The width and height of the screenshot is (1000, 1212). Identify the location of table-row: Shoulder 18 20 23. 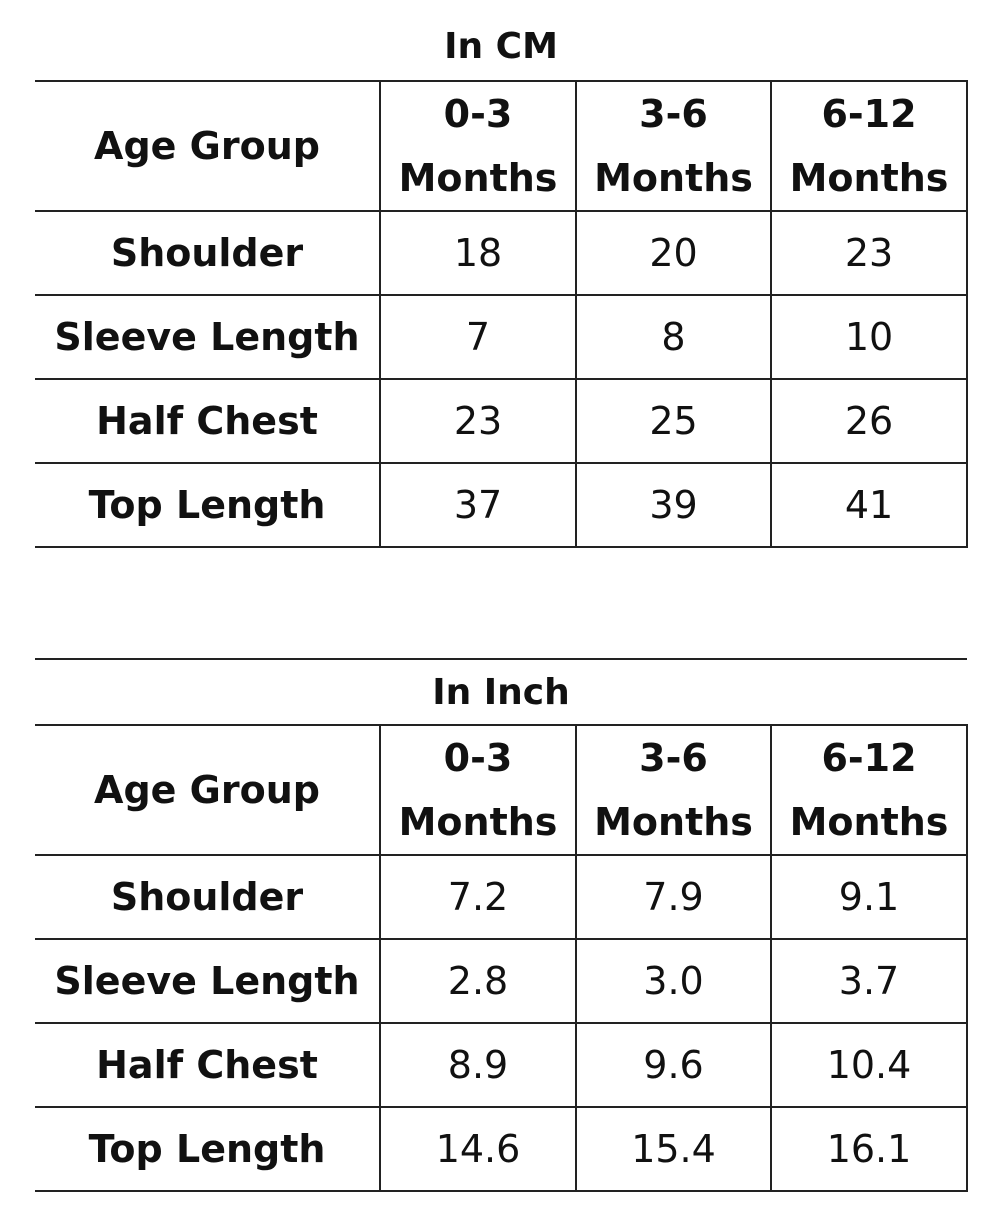
(501, 253).